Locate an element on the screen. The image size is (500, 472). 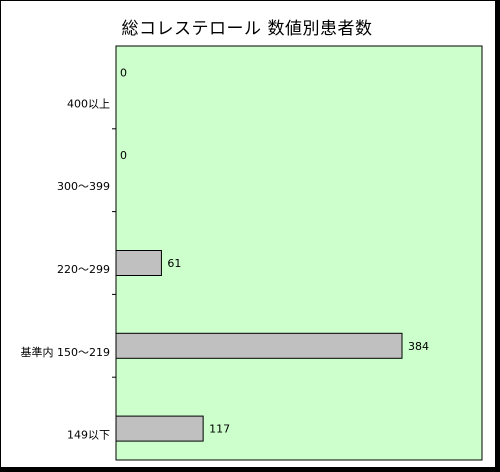
category-label: 基準内 150～219 is located at coordinates (66, 352).